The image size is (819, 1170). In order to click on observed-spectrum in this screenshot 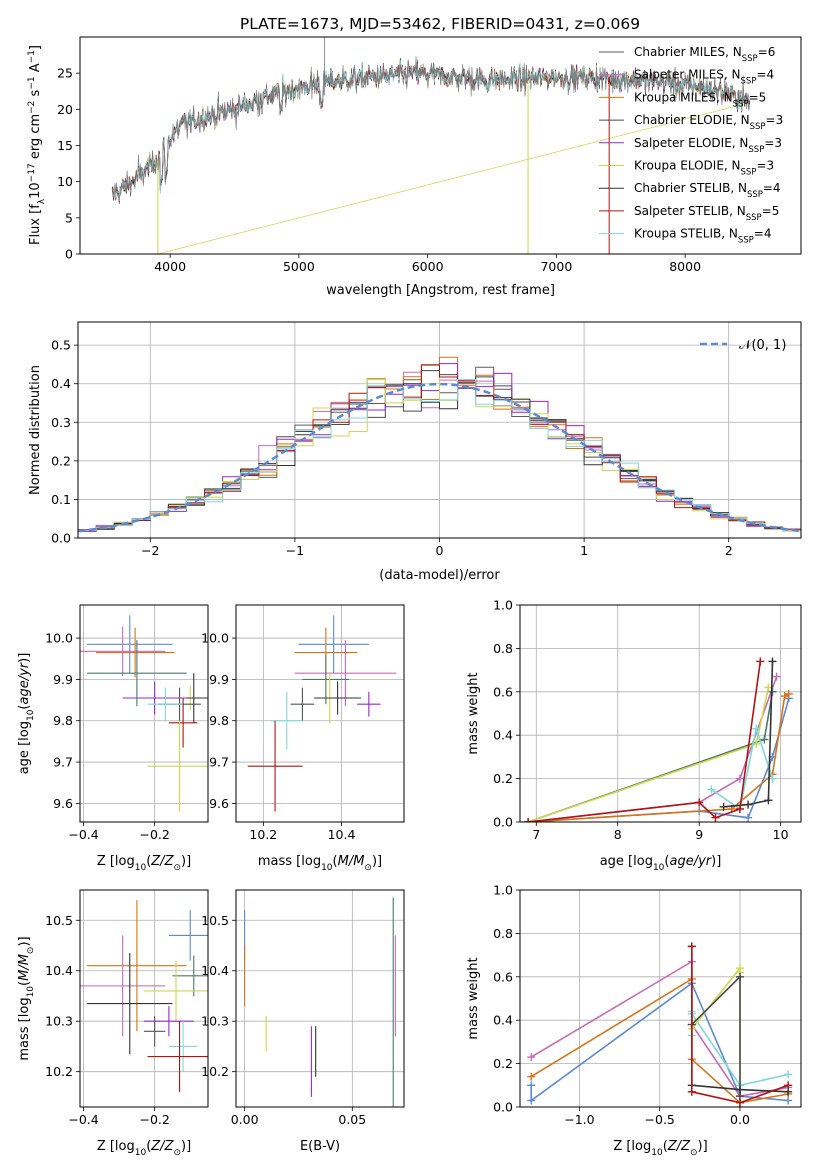, I will do `click(430, 128)`.